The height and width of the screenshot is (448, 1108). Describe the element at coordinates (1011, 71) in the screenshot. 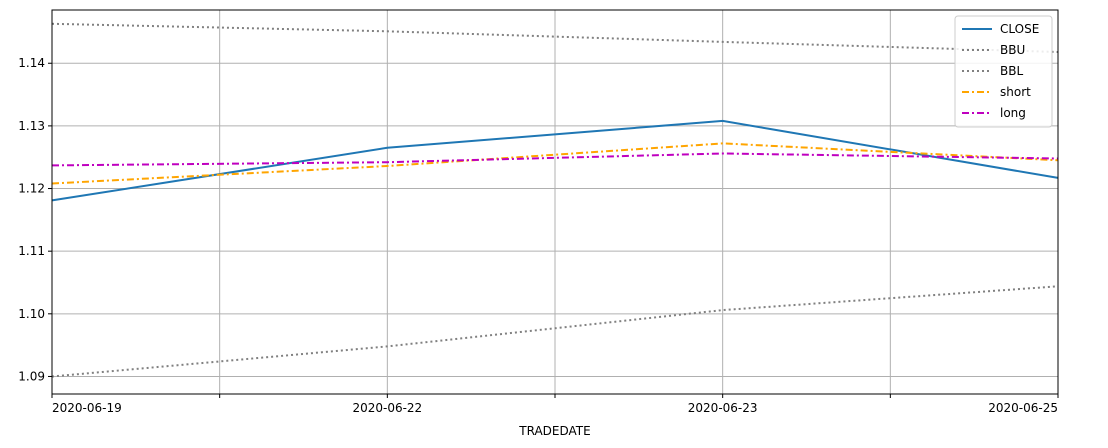

I see `legend-label-bbl: BBL` at that location.